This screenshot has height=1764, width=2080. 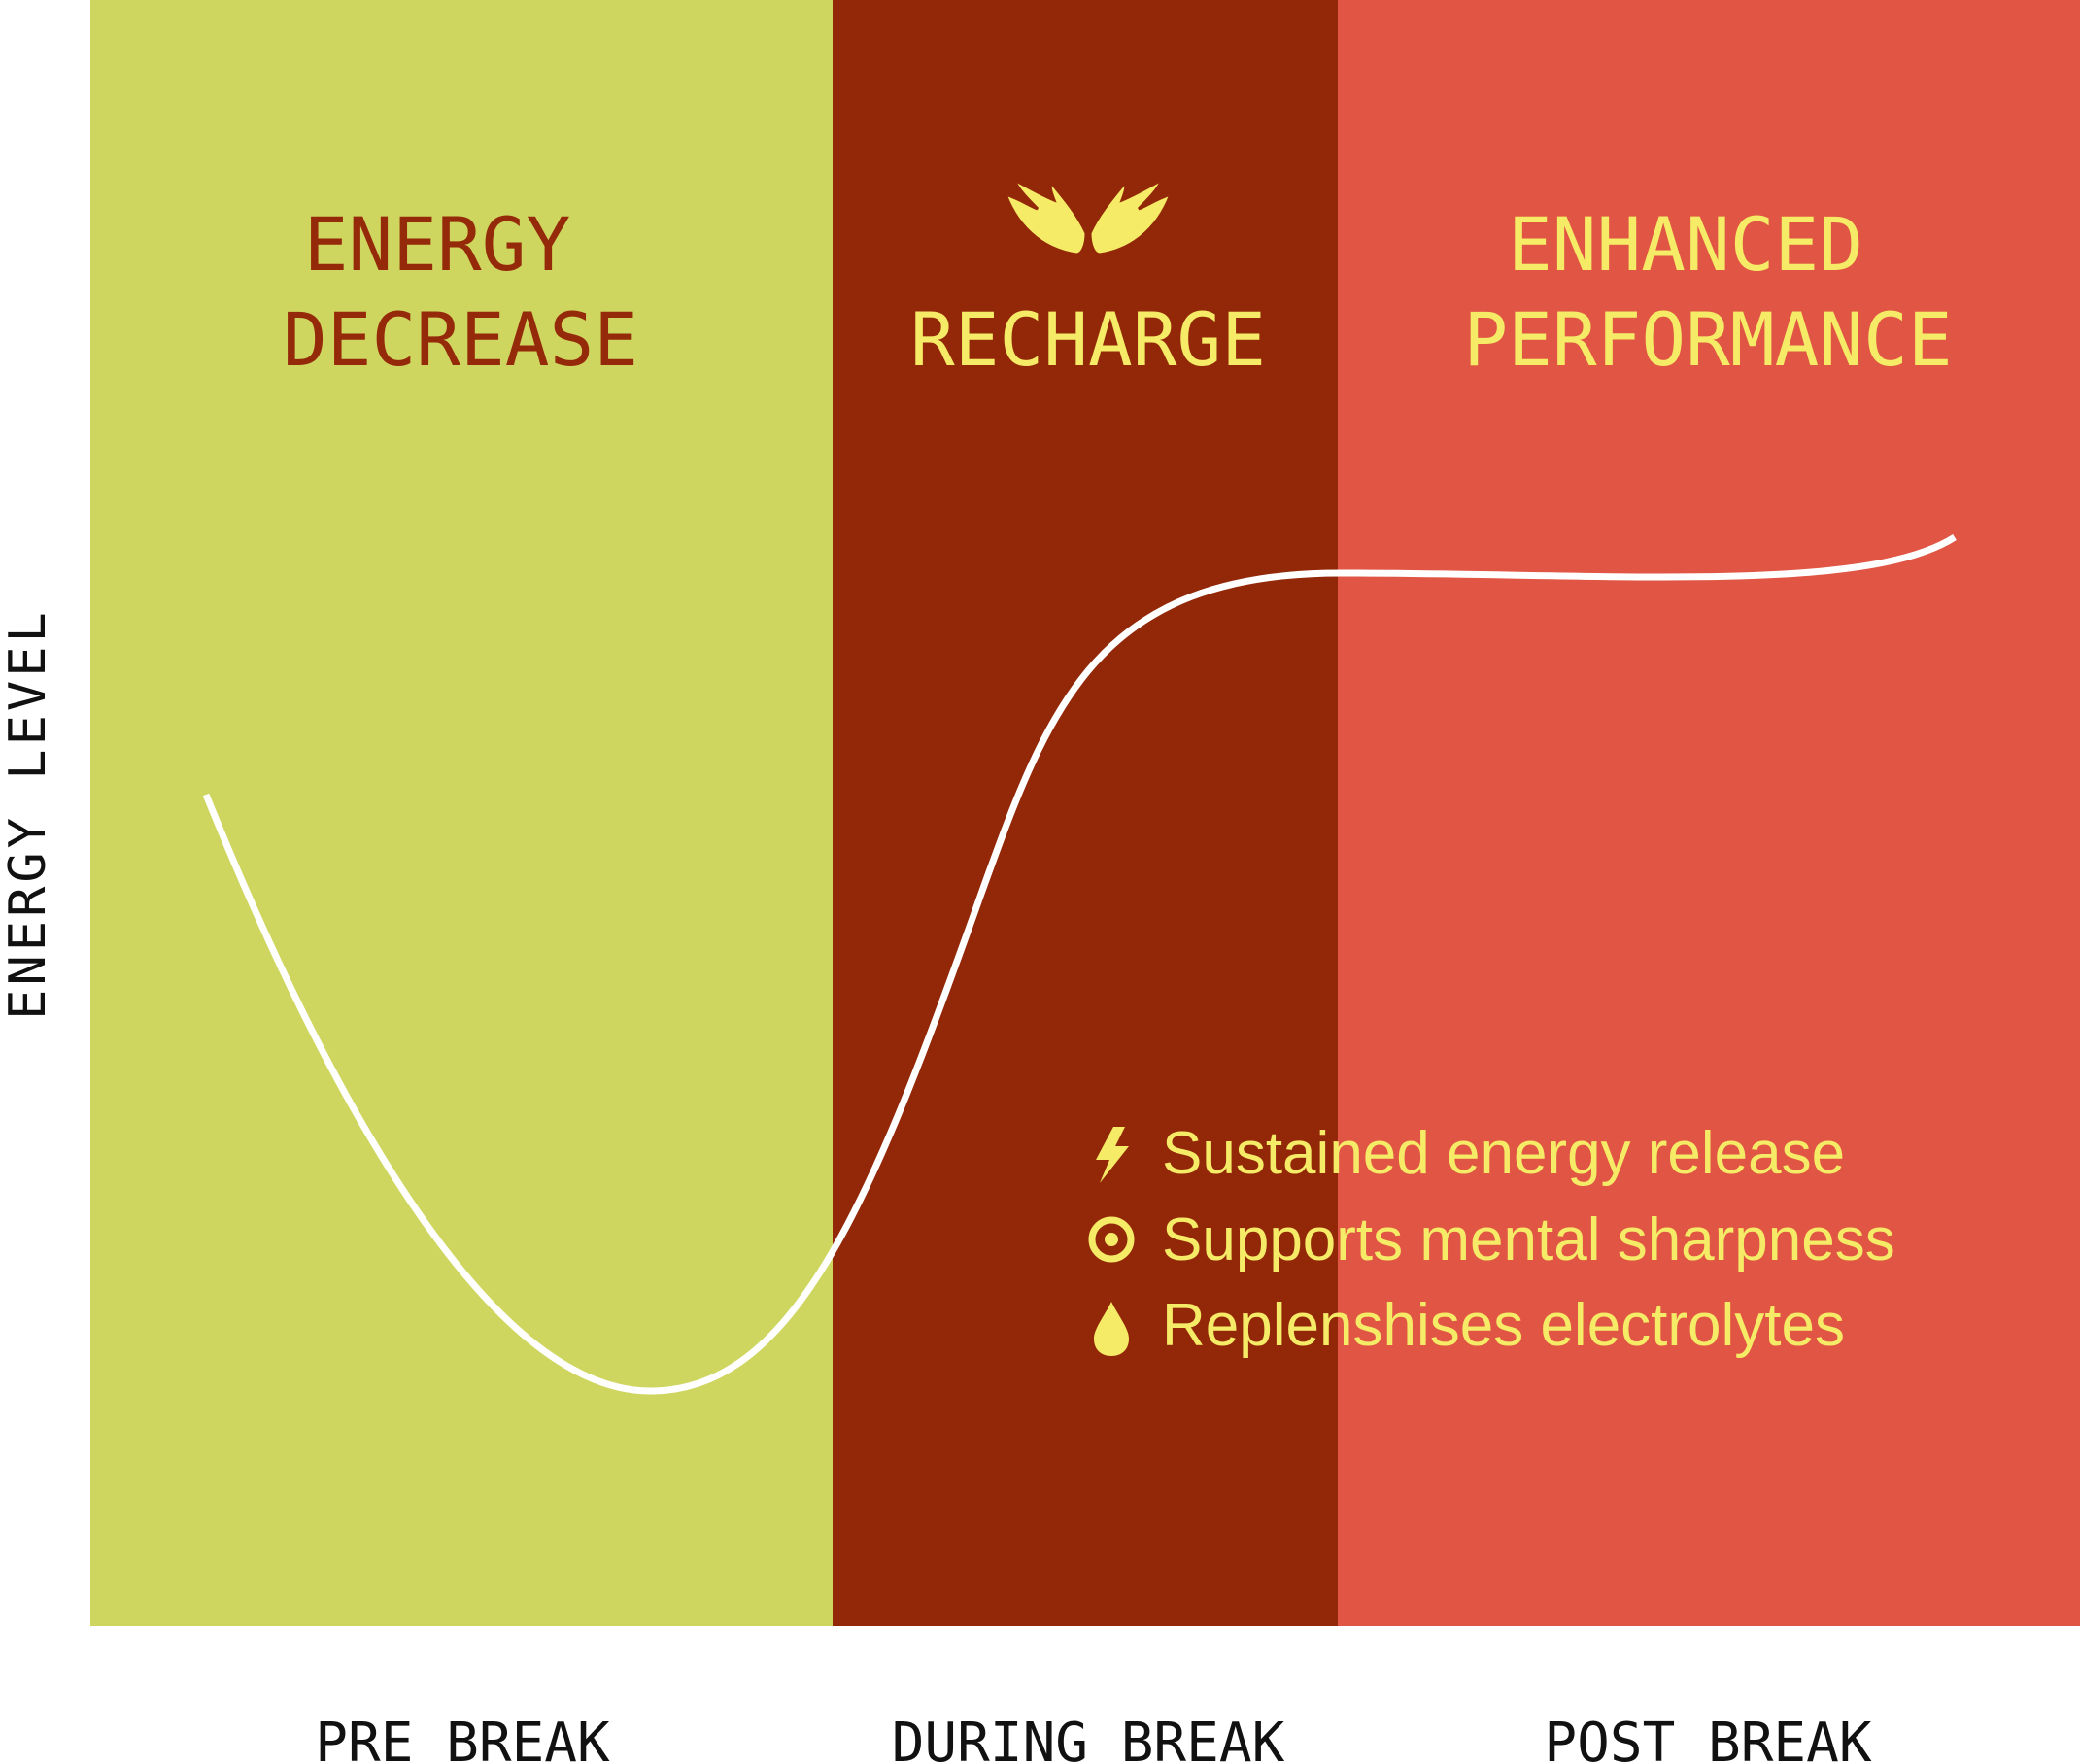 I want to click on phase-title-recharge: RECHARGE, so click(x=1088, y=339).